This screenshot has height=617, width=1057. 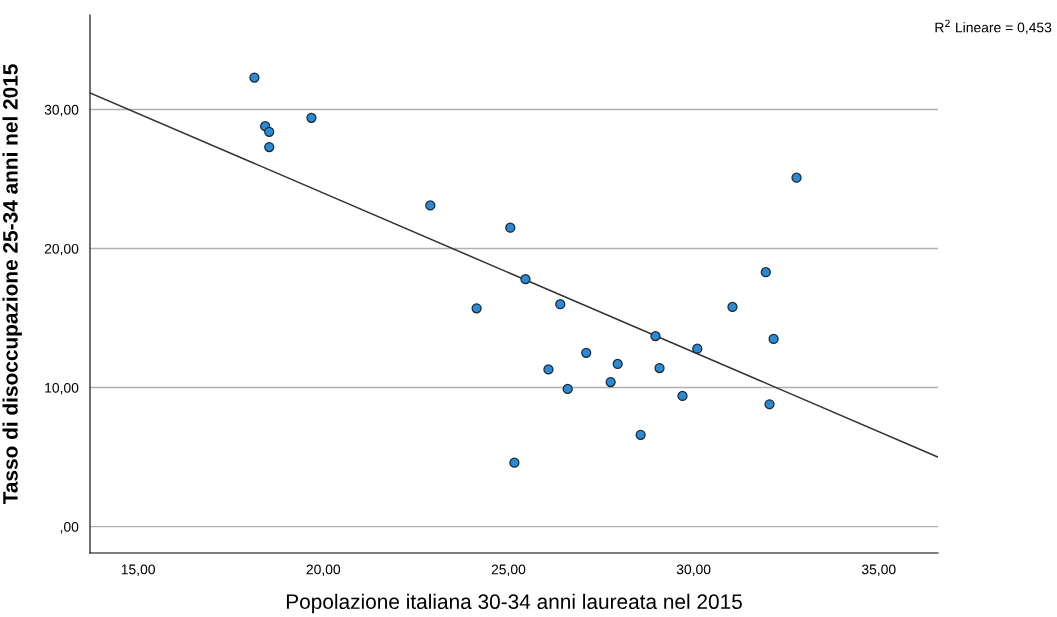 I want to click on y-tick-label: 10,00, so click(x=62, y=388).